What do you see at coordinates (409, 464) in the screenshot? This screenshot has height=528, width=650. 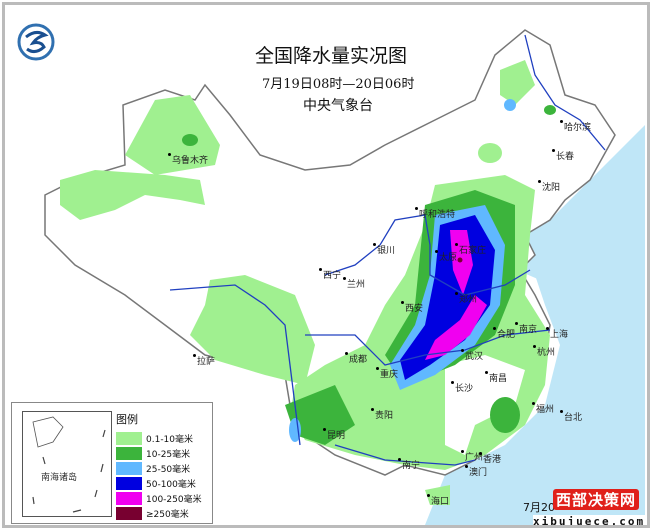 I see `city-label: 南宁` at bounding box center [409, 464].